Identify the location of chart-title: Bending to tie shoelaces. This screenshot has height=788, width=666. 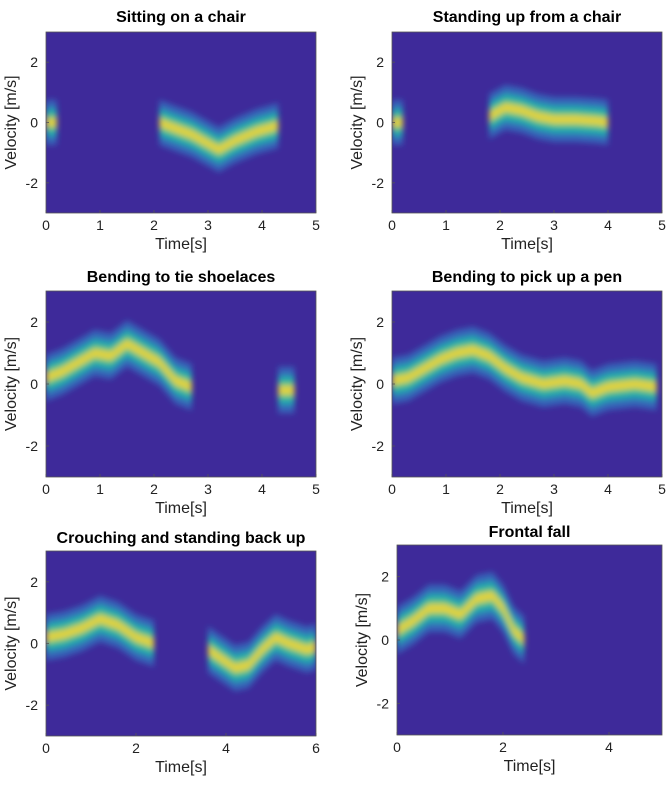
(181, 277).